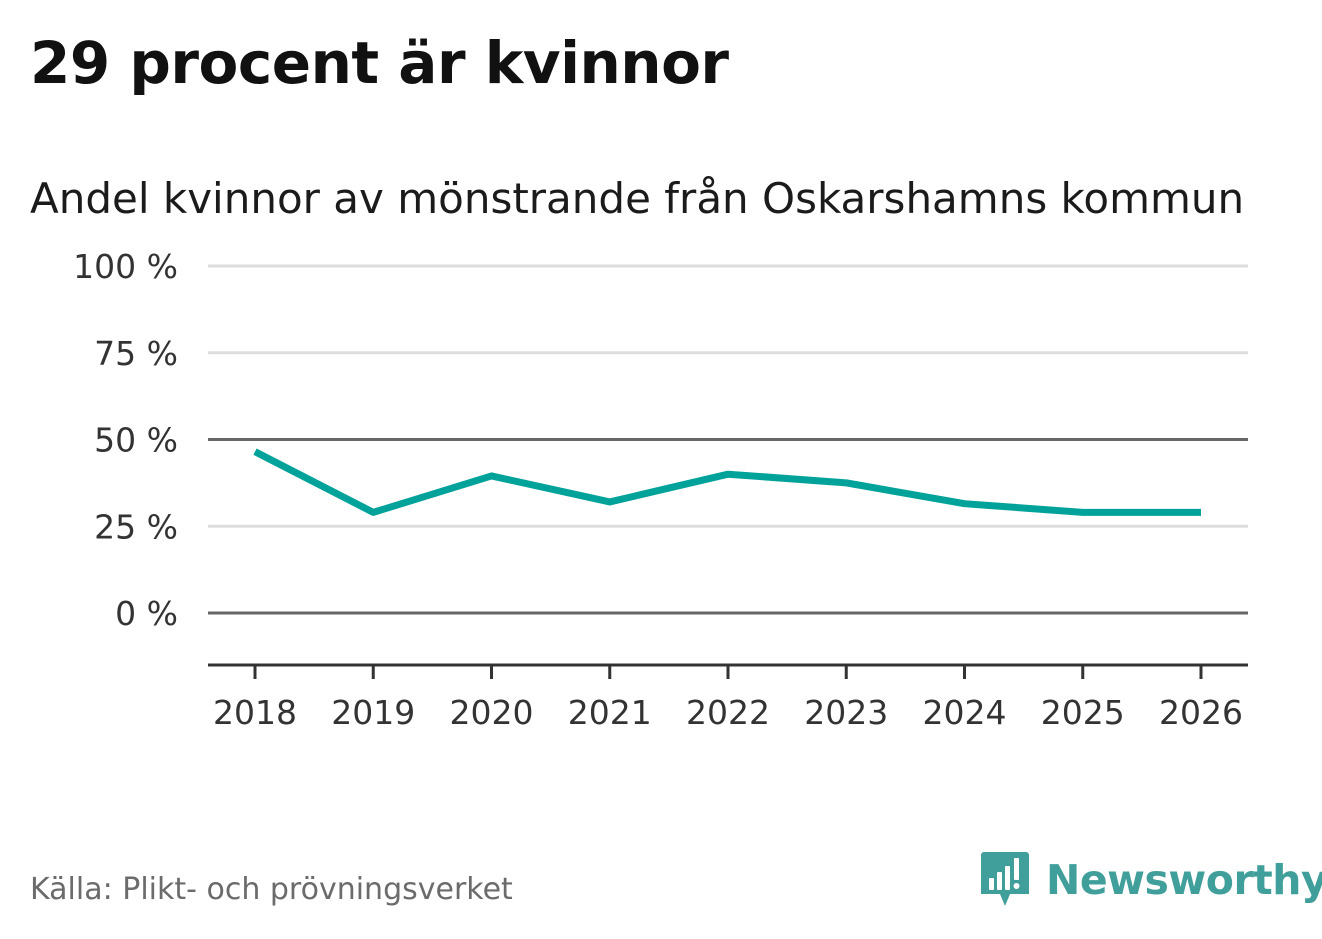 Image resolution: width=1322 pixels, height=939 pixels. What do you see at coordinates (136, 526) in the screenshot?
I see `y-tick-label-25: 25 %` at bounding box center [136, 526].